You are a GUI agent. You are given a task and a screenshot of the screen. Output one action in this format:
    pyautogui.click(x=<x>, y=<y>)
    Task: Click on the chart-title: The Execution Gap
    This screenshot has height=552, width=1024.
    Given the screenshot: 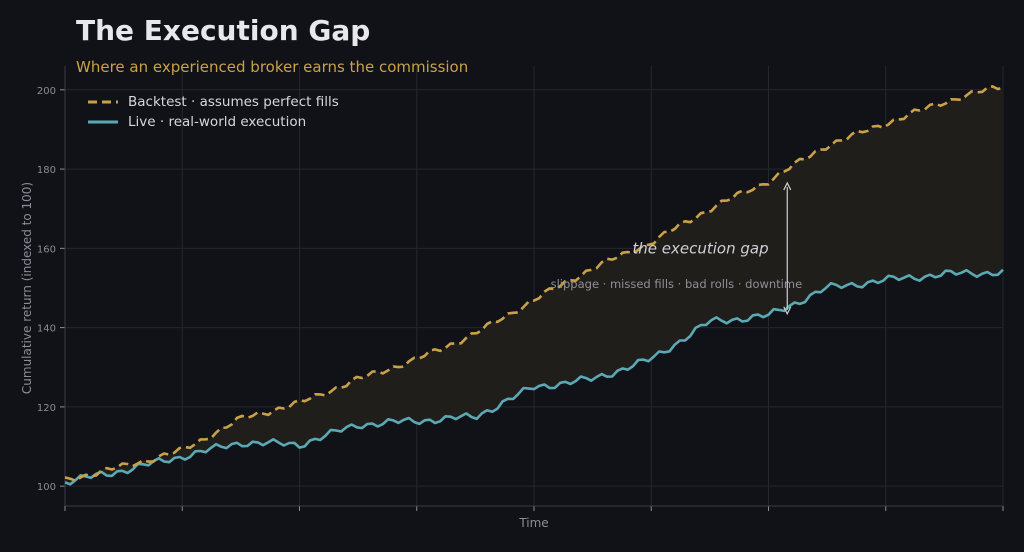 What is the action you would take?
    pyautogui.click(x=223, y=30)
    